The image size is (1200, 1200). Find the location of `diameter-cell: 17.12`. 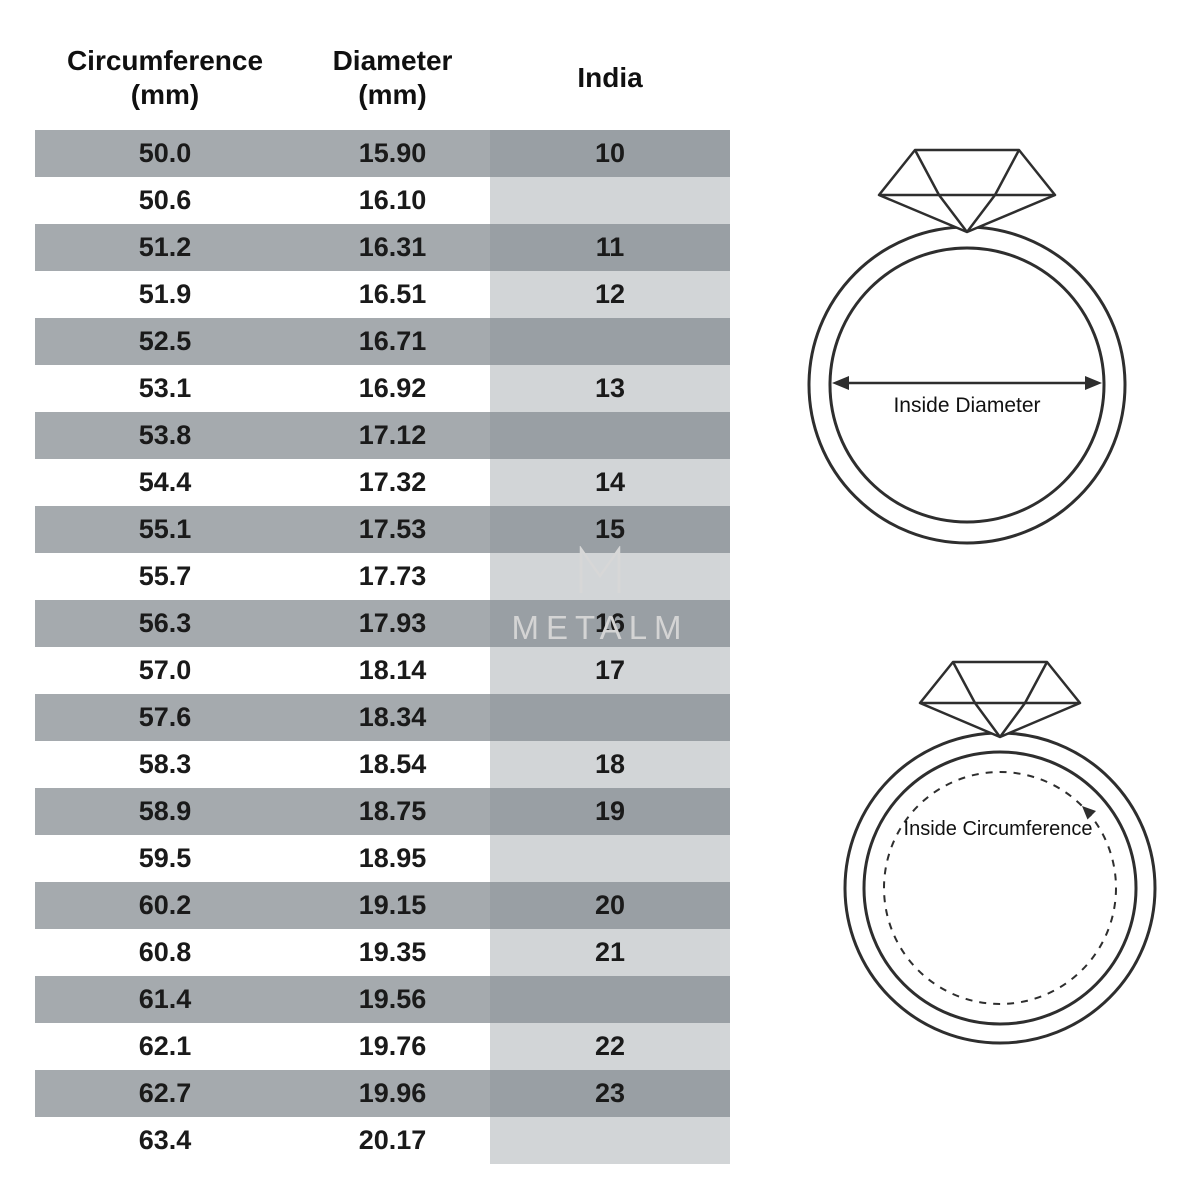

diameter-cell: 17.12 is located at coordinates (392, 435).